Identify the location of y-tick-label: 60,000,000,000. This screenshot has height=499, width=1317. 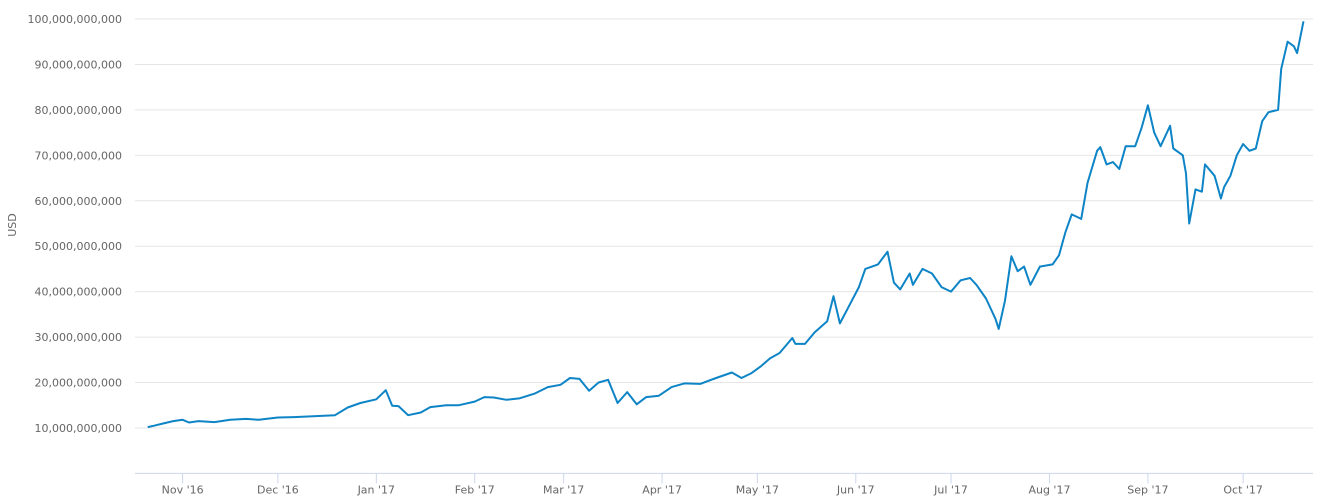
(78, 201).